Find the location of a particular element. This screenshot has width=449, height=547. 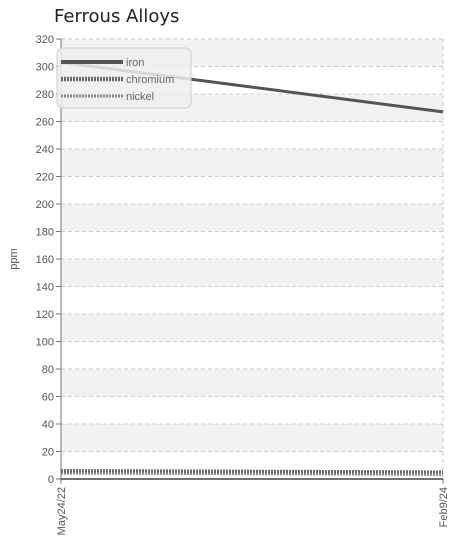

y-tick-label: 160 is located at coordinates (45, 260).